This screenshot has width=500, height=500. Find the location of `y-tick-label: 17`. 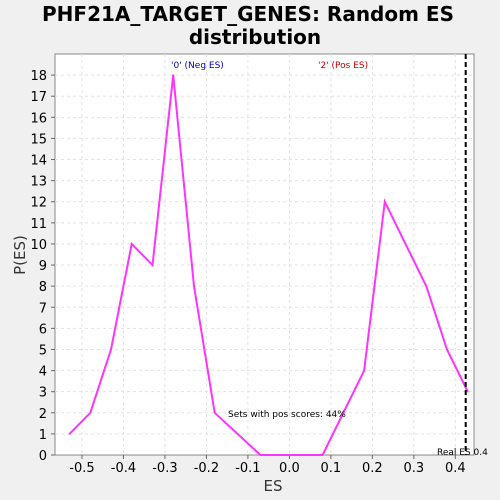

y-tick-label: 17 is located at coordinates (38, 97).